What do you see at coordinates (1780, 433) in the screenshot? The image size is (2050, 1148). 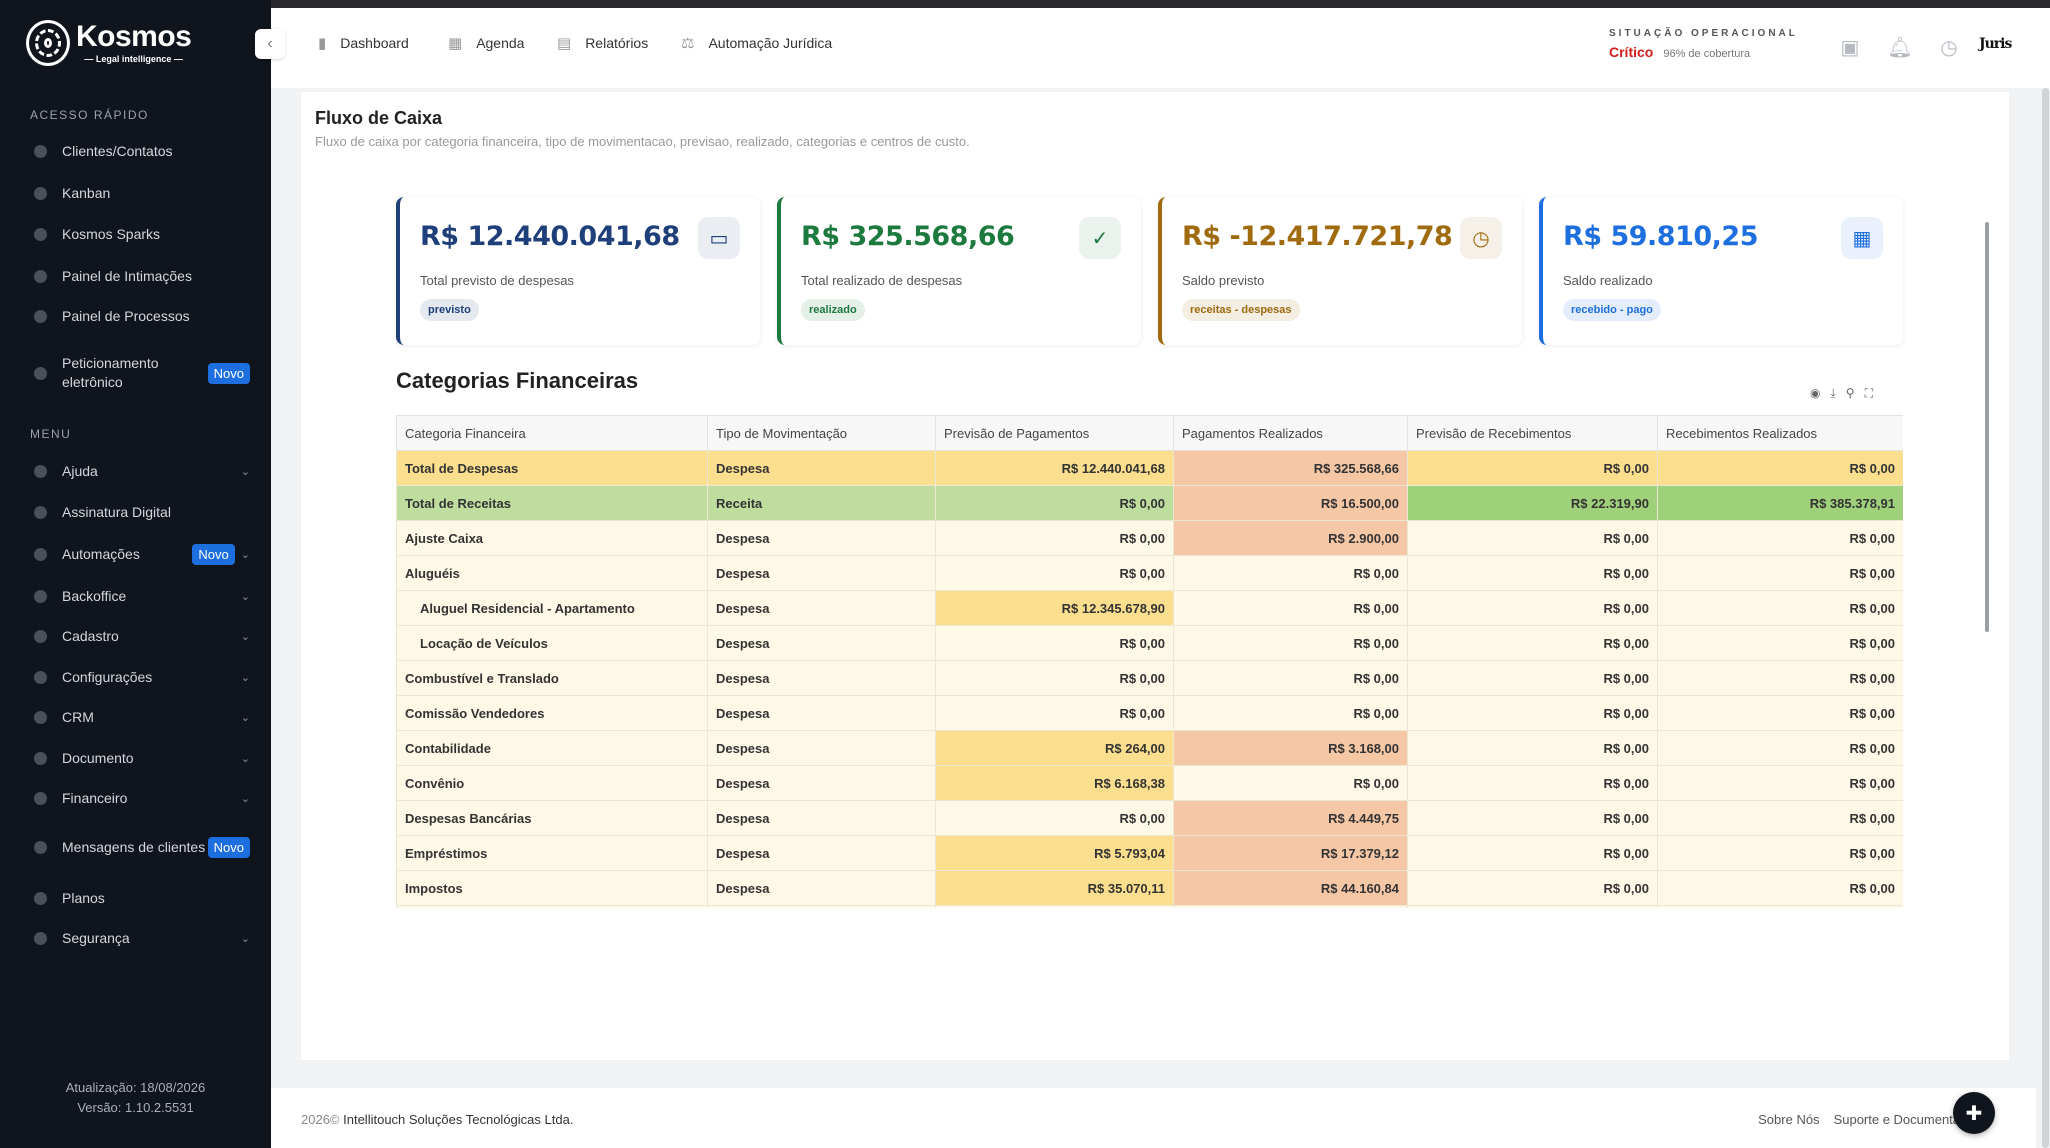 I see `column-header: Recebimentos Realizados` at bounding box center [1780, 433].